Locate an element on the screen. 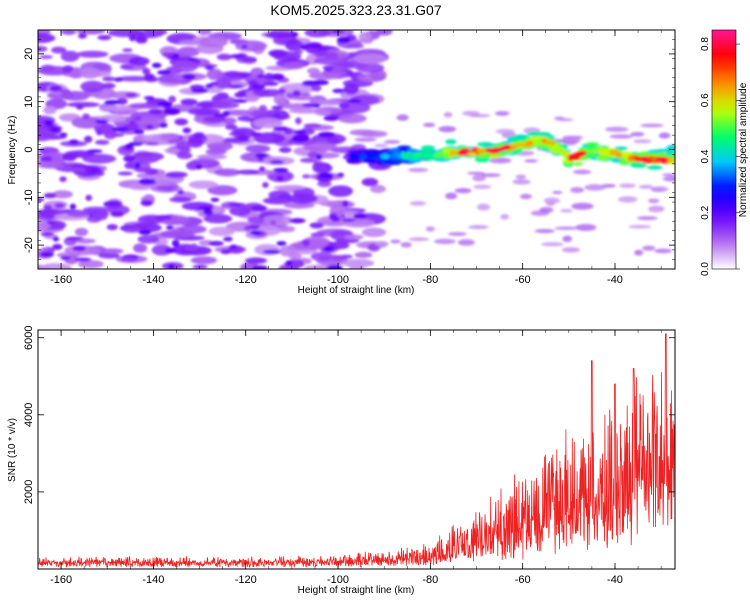  y-tick-label: 10 is located at coordinates (29, 102).